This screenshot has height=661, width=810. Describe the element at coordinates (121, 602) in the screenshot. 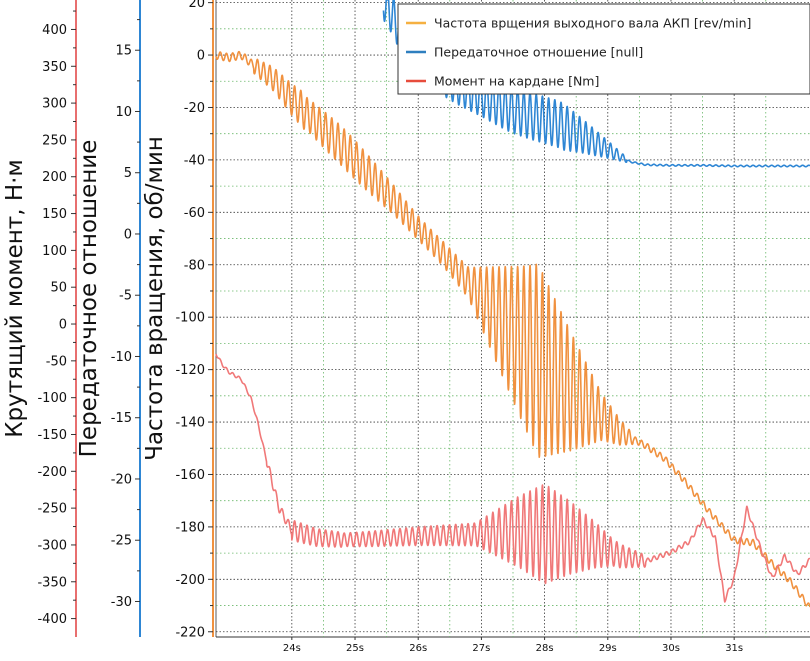

I see `ratio-tick-label: -30` at that location.